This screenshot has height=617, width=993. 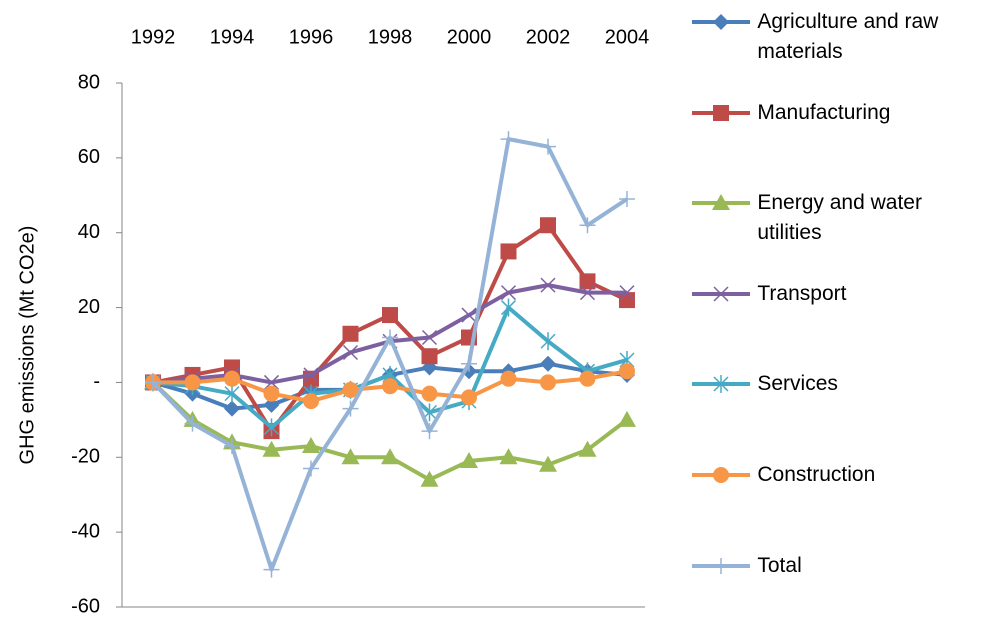 I want to click on legend-item: Services, so click(x=840, y=384).